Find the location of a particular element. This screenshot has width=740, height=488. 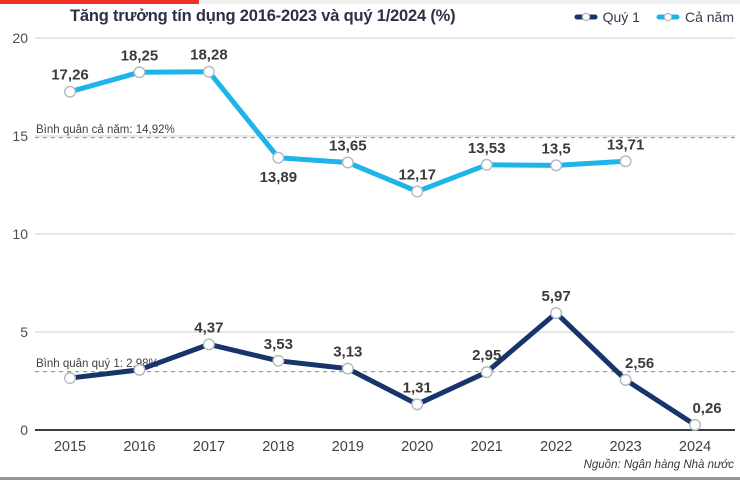

data-point-label: 17,26 is located at coordinates (70, 75).